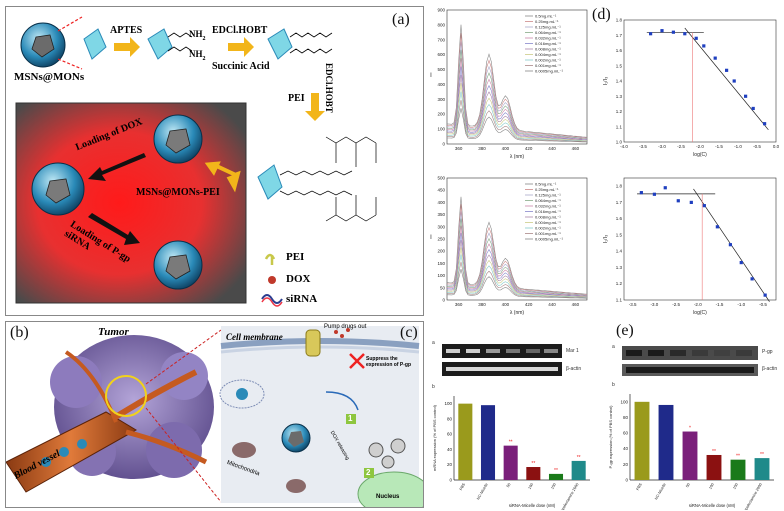  I want to click on blot-right-a: a, so click(613, 347).